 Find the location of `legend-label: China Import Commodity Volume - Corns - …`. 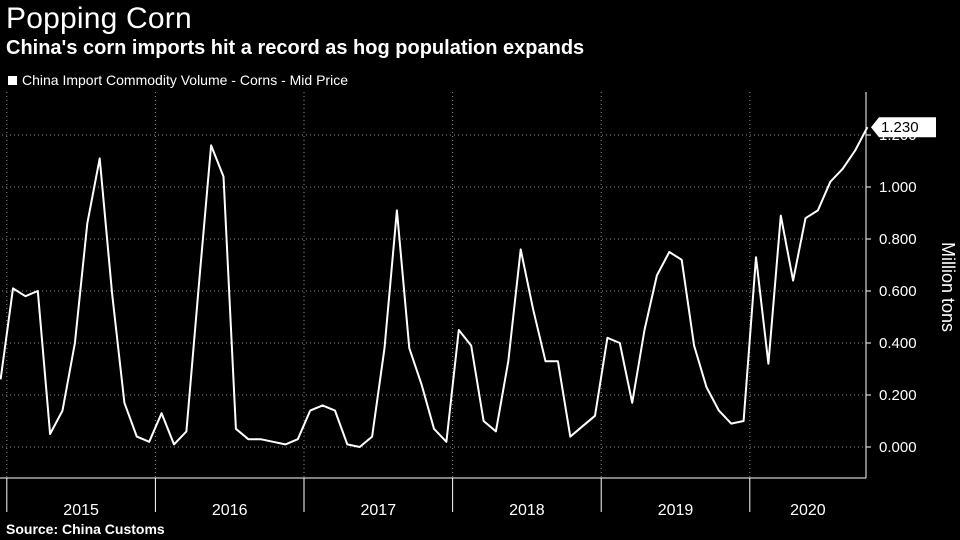

legend-label: China Import Commodity Volume - Corns - … is located at coordinates (185, 80).